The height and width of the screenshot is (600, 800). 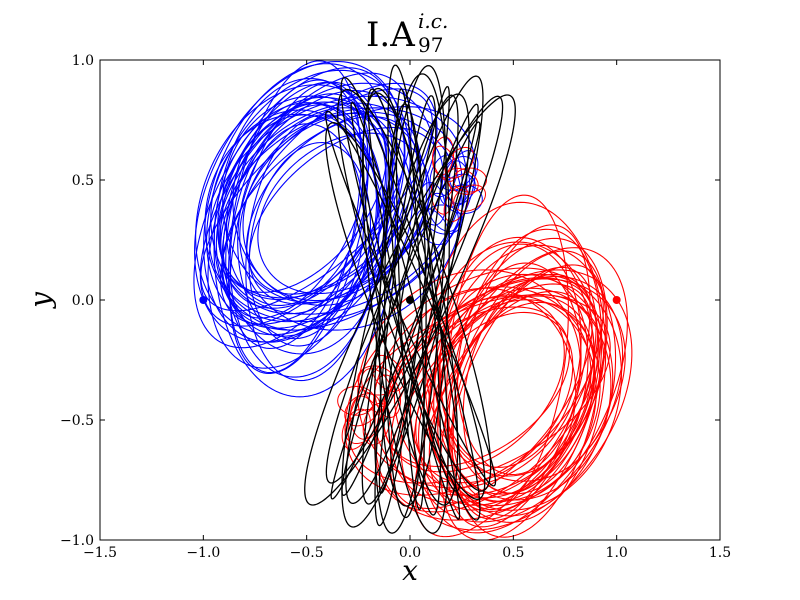 I want to click on x-tick-label: 0.5, so click(x=513, y=553).